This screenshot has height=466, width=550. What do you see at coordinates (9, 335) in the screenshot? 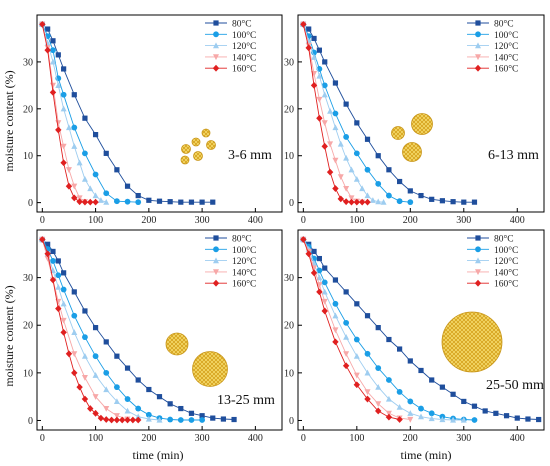
I see `y-axis-title-bottom: moisture content (%)` at bounding box center [9, 335].